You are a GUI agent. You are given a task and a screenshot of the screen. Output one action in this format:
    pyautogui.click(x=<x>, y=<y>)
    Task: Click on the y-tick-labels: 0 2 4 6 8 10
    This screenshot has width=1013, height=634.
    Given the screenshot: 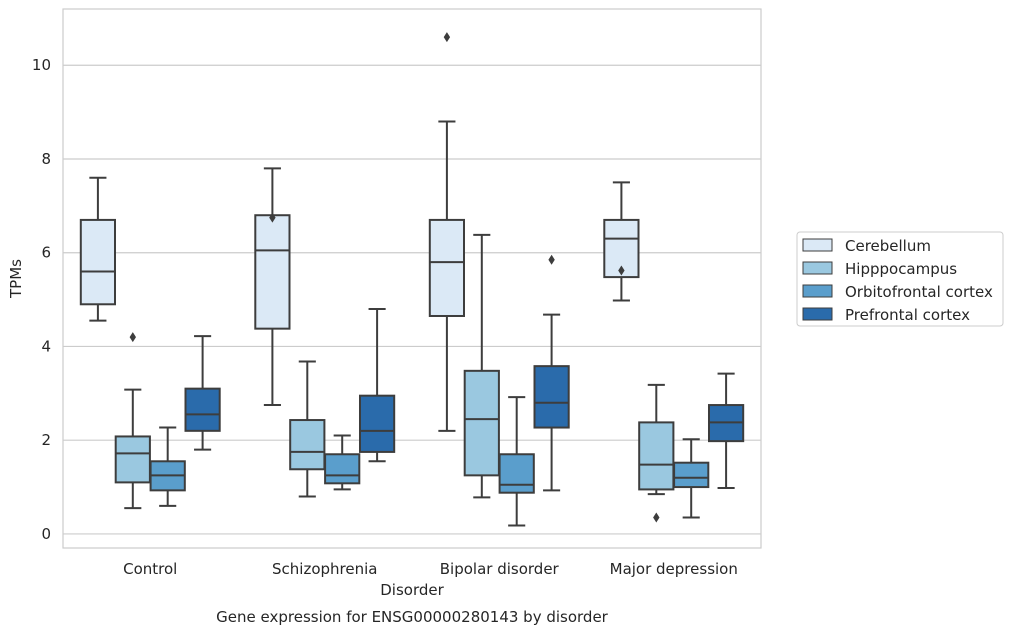 What is the action you would take?
    pyautogui.click(x=41, y=299)
    